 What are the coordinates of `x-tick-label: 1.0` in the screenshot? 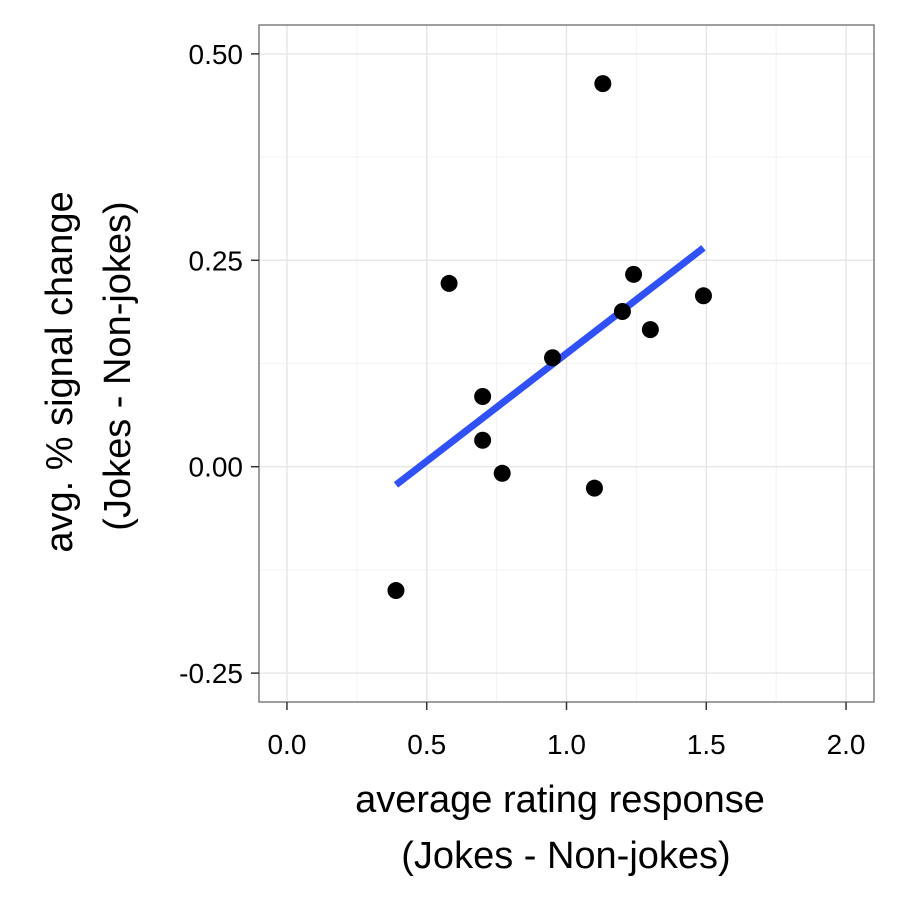 It's located at (566, 744).